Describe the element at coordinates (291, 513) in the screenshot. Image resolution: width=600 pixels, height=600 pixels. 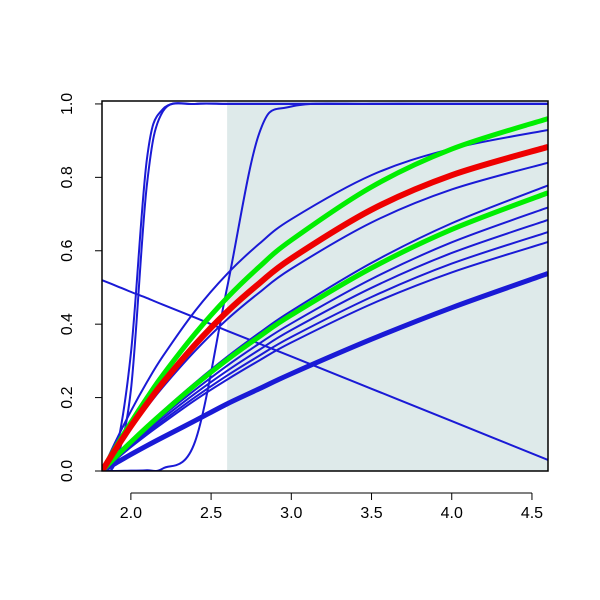
I see `x-tick-label: 3.0` at that location.